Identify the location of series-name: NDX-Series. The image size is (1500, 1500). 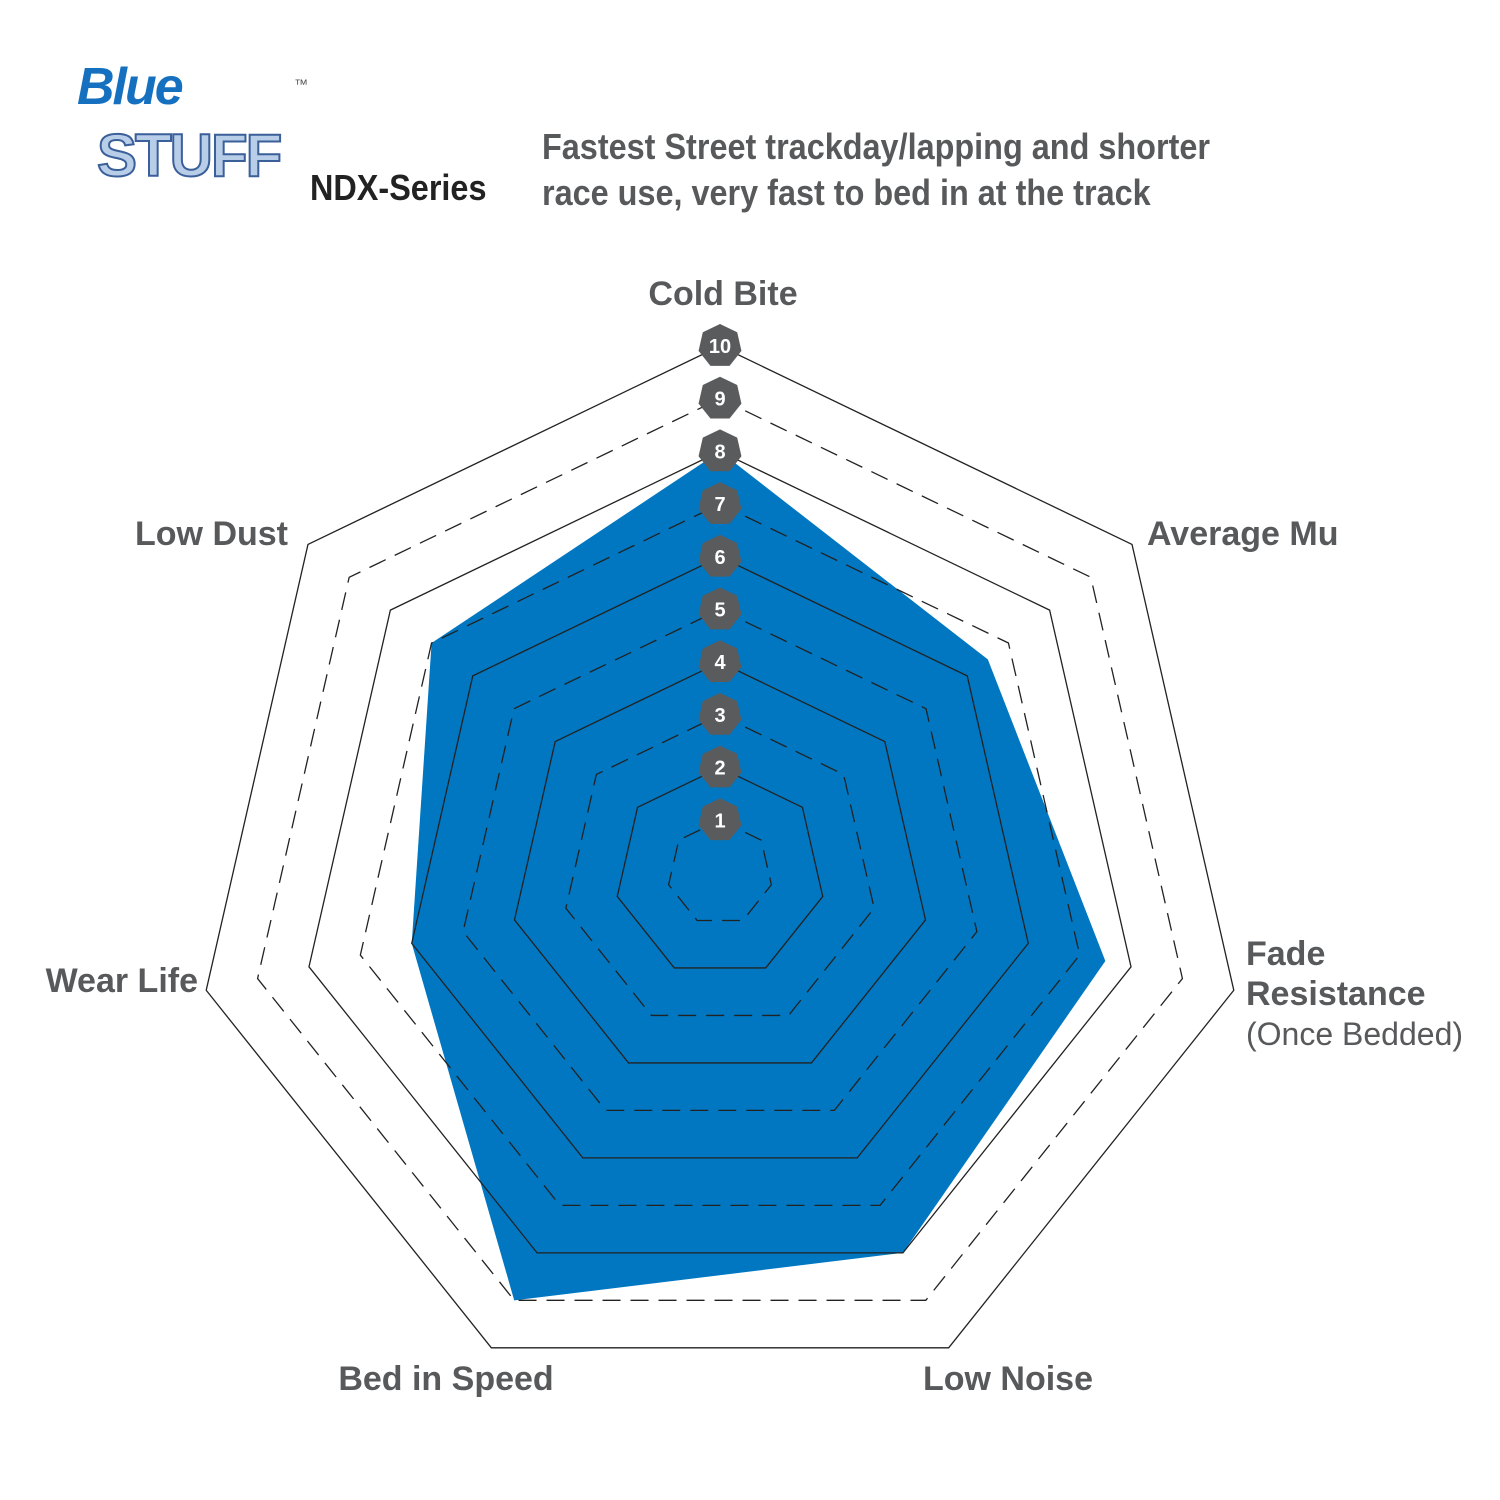
(398, 187).